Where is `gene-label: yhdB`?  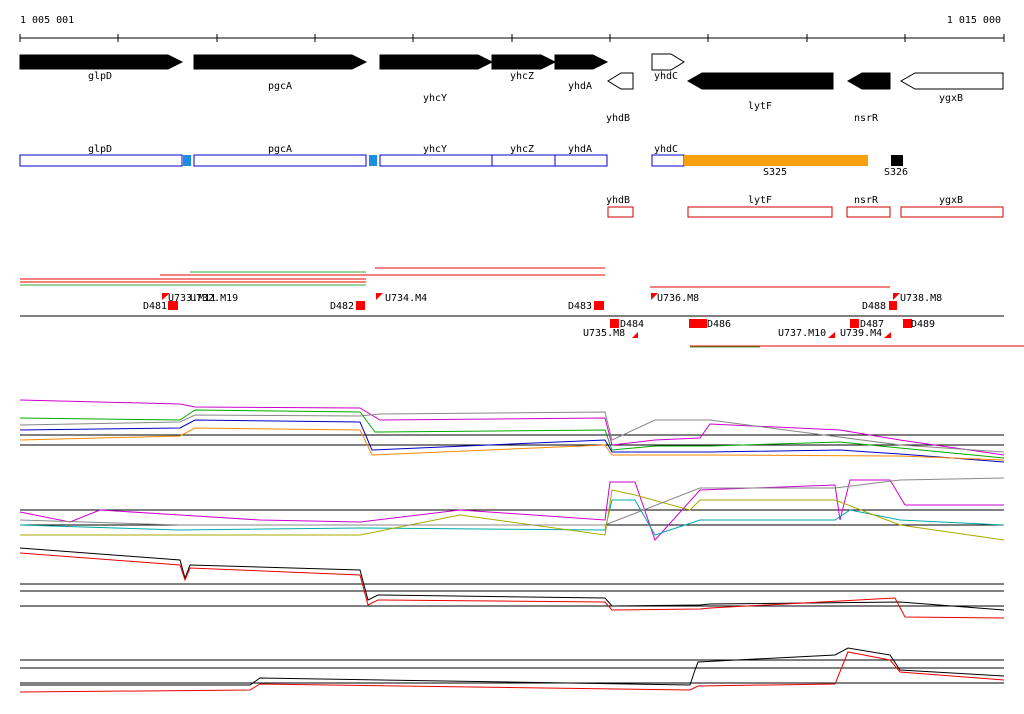 gene-label: yhdB is located at coordinates (618, 118).